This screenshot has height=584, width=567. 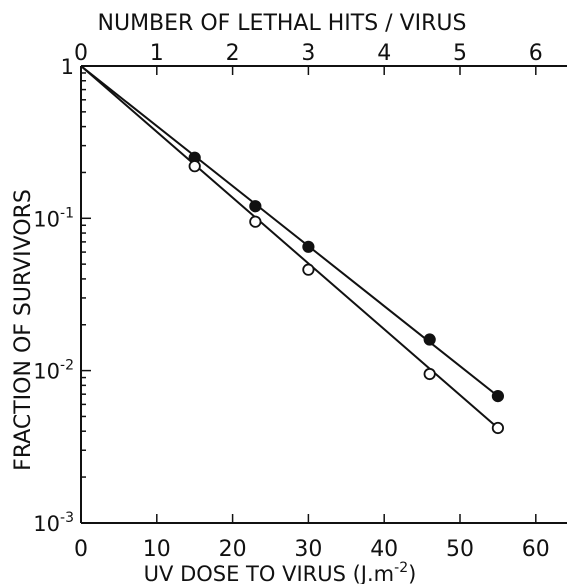 I want to click on top-x-tick-label: 6, so click(x=536, y=53).